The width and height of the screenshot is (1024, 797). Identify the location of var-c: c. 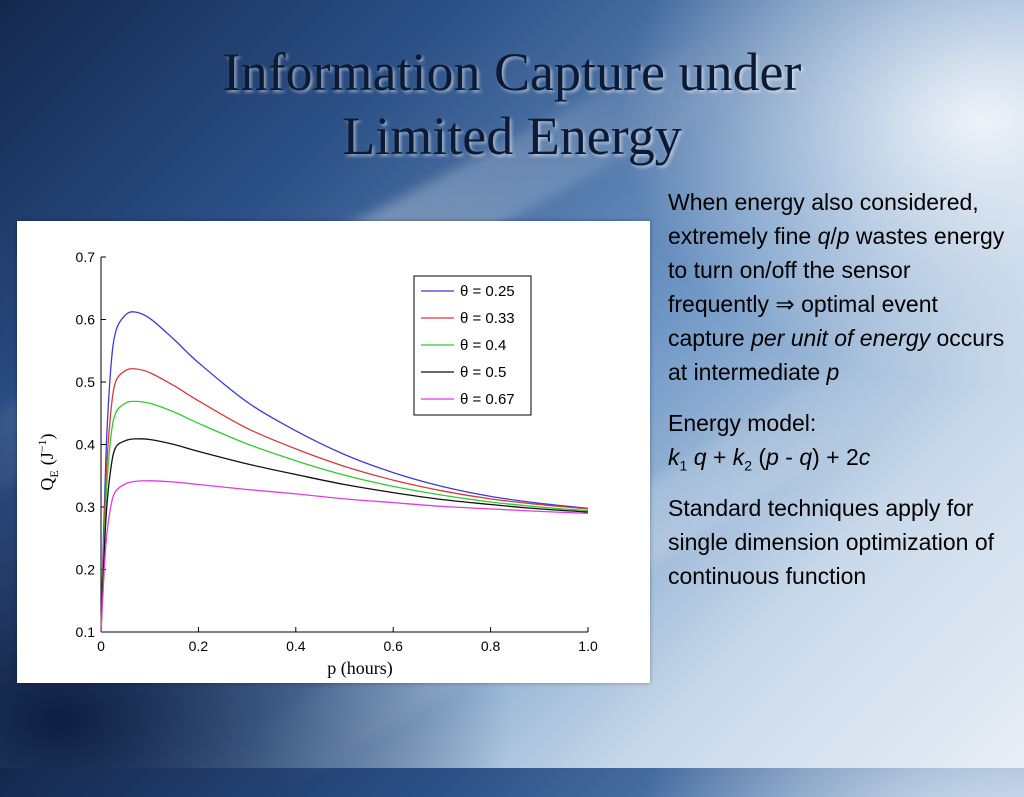
(864, 457).